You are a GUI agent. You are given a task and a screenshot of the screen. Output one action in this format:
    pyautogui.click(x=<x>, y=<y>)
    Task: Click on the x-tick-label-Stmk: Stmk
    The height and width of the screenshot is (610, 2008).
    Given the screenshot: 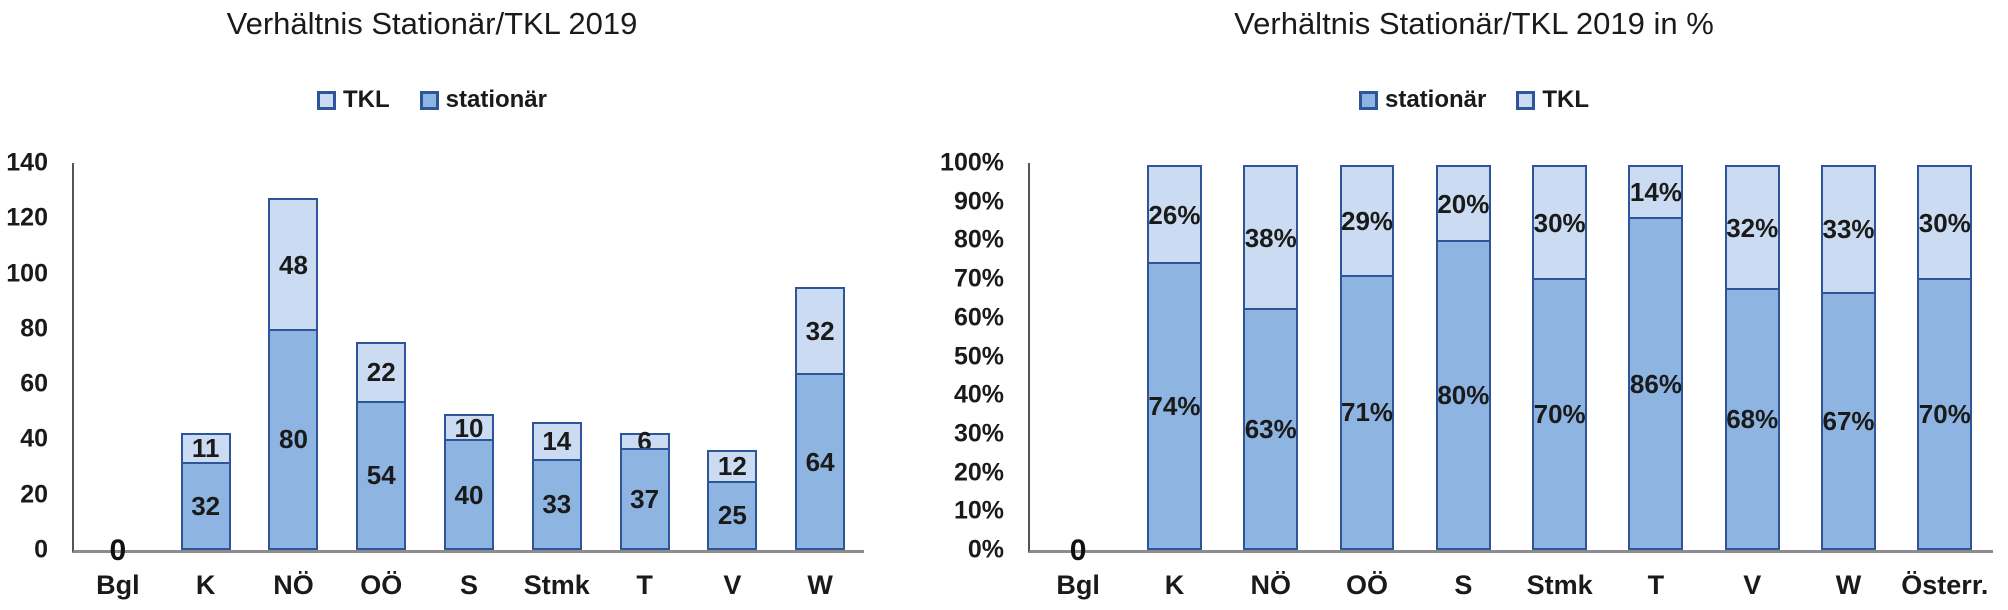 What is the action you would take?
    pyautogui.click(x=1559, y=585)
    